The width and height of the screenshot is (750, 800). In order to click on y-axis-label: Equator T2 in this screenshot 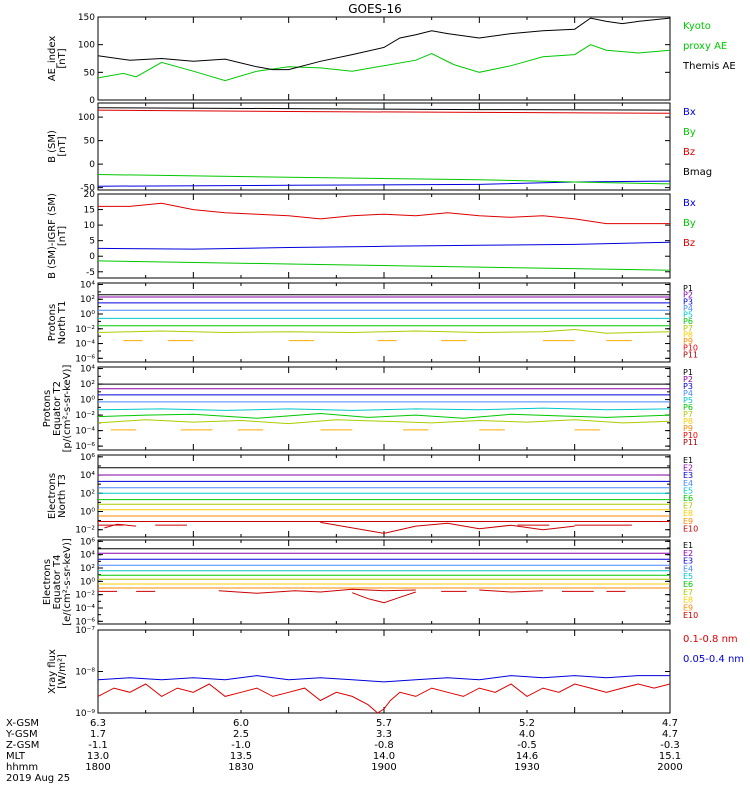, I will do `click(57, 408)`.